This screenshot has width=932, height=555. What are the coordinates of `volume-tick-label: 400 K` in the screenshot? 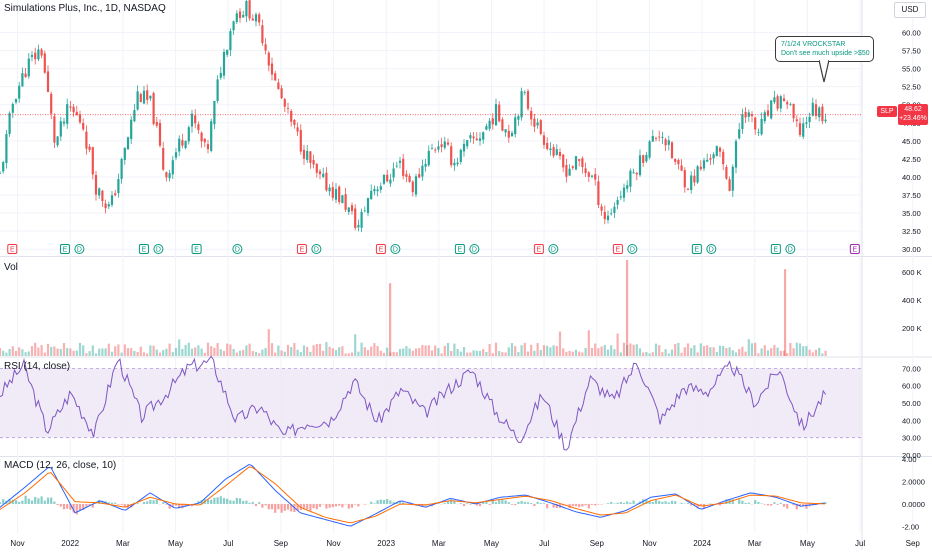 It's located at (912, 300).